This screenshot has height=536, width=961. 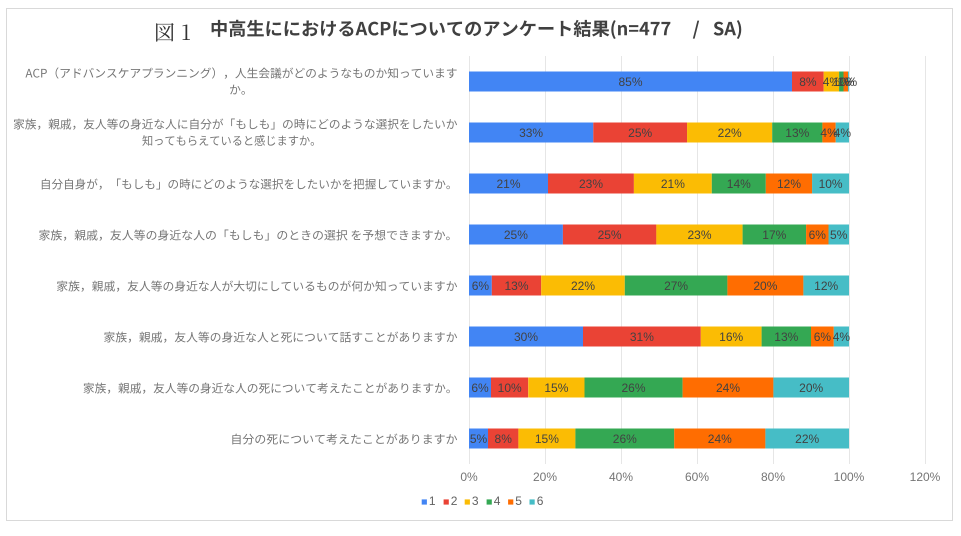 I want to click on svg-text: 40%, so click(x=621, y=477).